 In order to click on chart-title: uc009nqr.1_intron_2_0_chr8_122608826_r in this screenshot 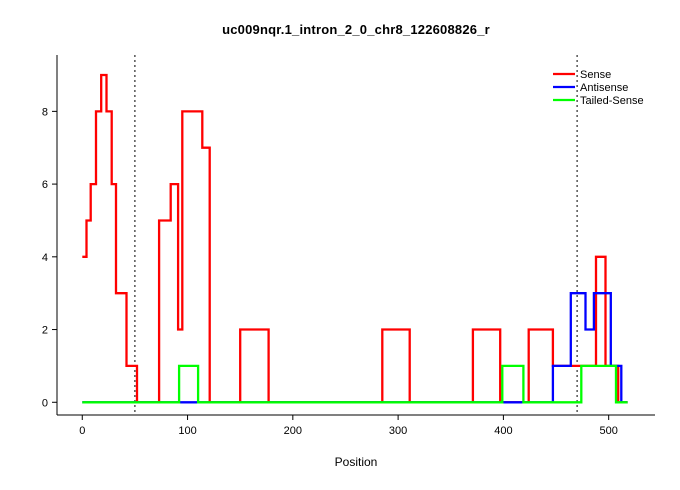, I will do `click(356, 29)`.